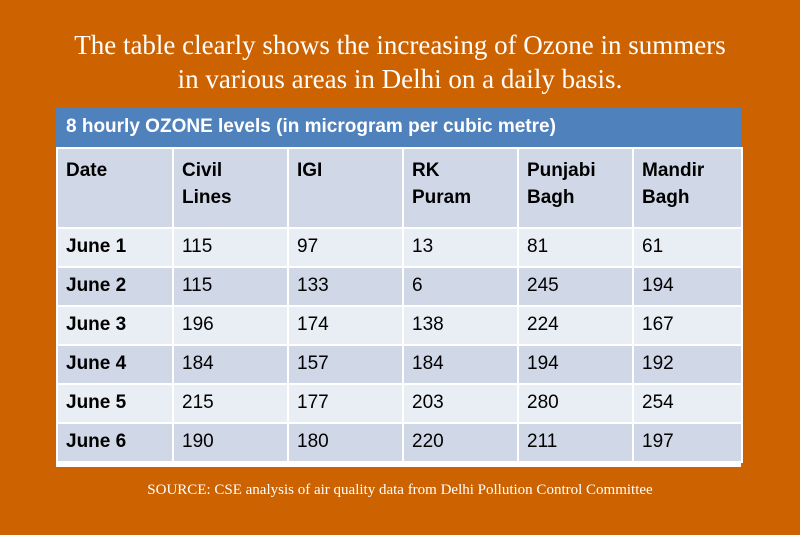 The width and height of the screenshot is (800, 535). What do you see at coordinates (345, 403) in the screenshot?
I see `value-cell: 177` at bounding box center [345, 403].